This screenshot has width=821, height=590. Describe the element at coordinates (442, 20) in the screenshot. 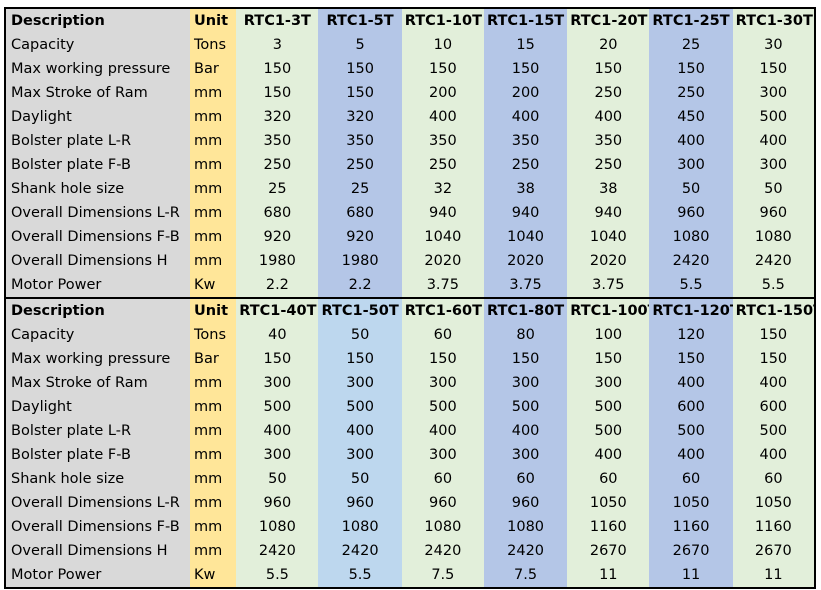

I see `header-model: RTC1-10T` at that location.